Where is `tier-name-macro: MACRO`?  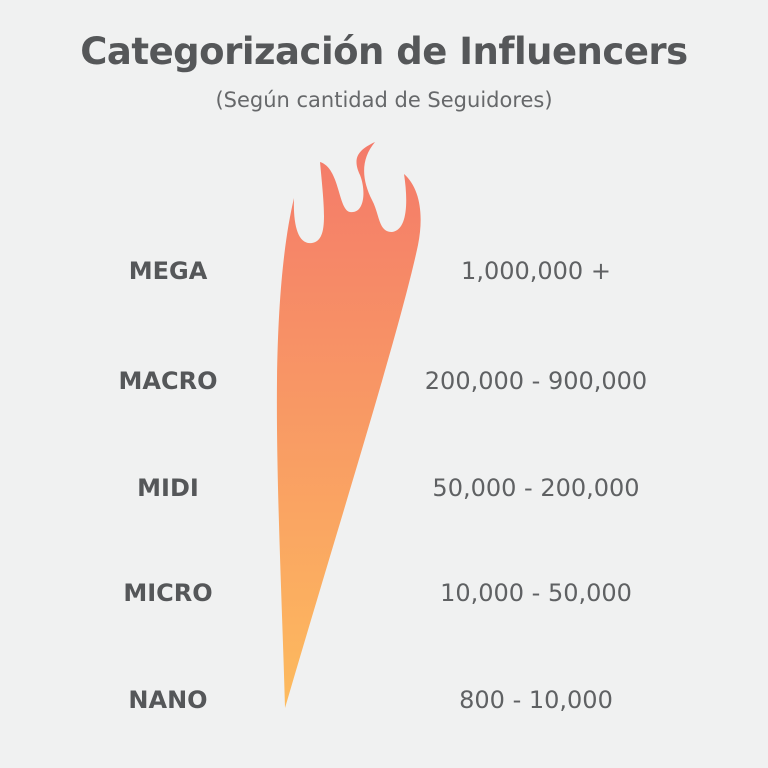
tier-name-macro: MACRO is located at coordinates (168, 381).